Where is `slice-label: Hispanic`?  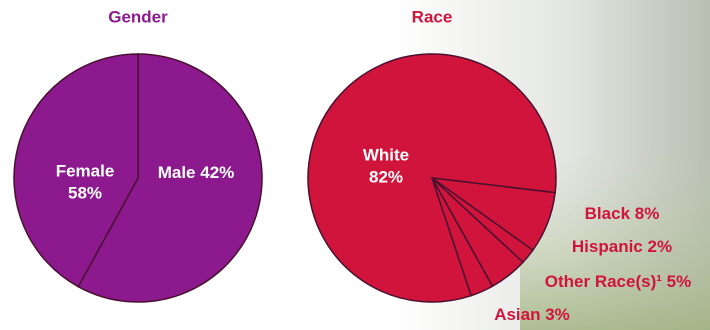 slice-label: Hispanic is located at coordinates (607, 246).